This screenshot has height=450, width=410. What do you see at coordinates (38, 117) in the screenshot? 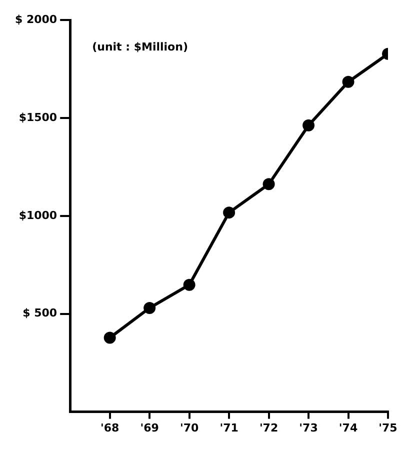
I see `y-tick-label: $1500` at bounding box center [38, 117].